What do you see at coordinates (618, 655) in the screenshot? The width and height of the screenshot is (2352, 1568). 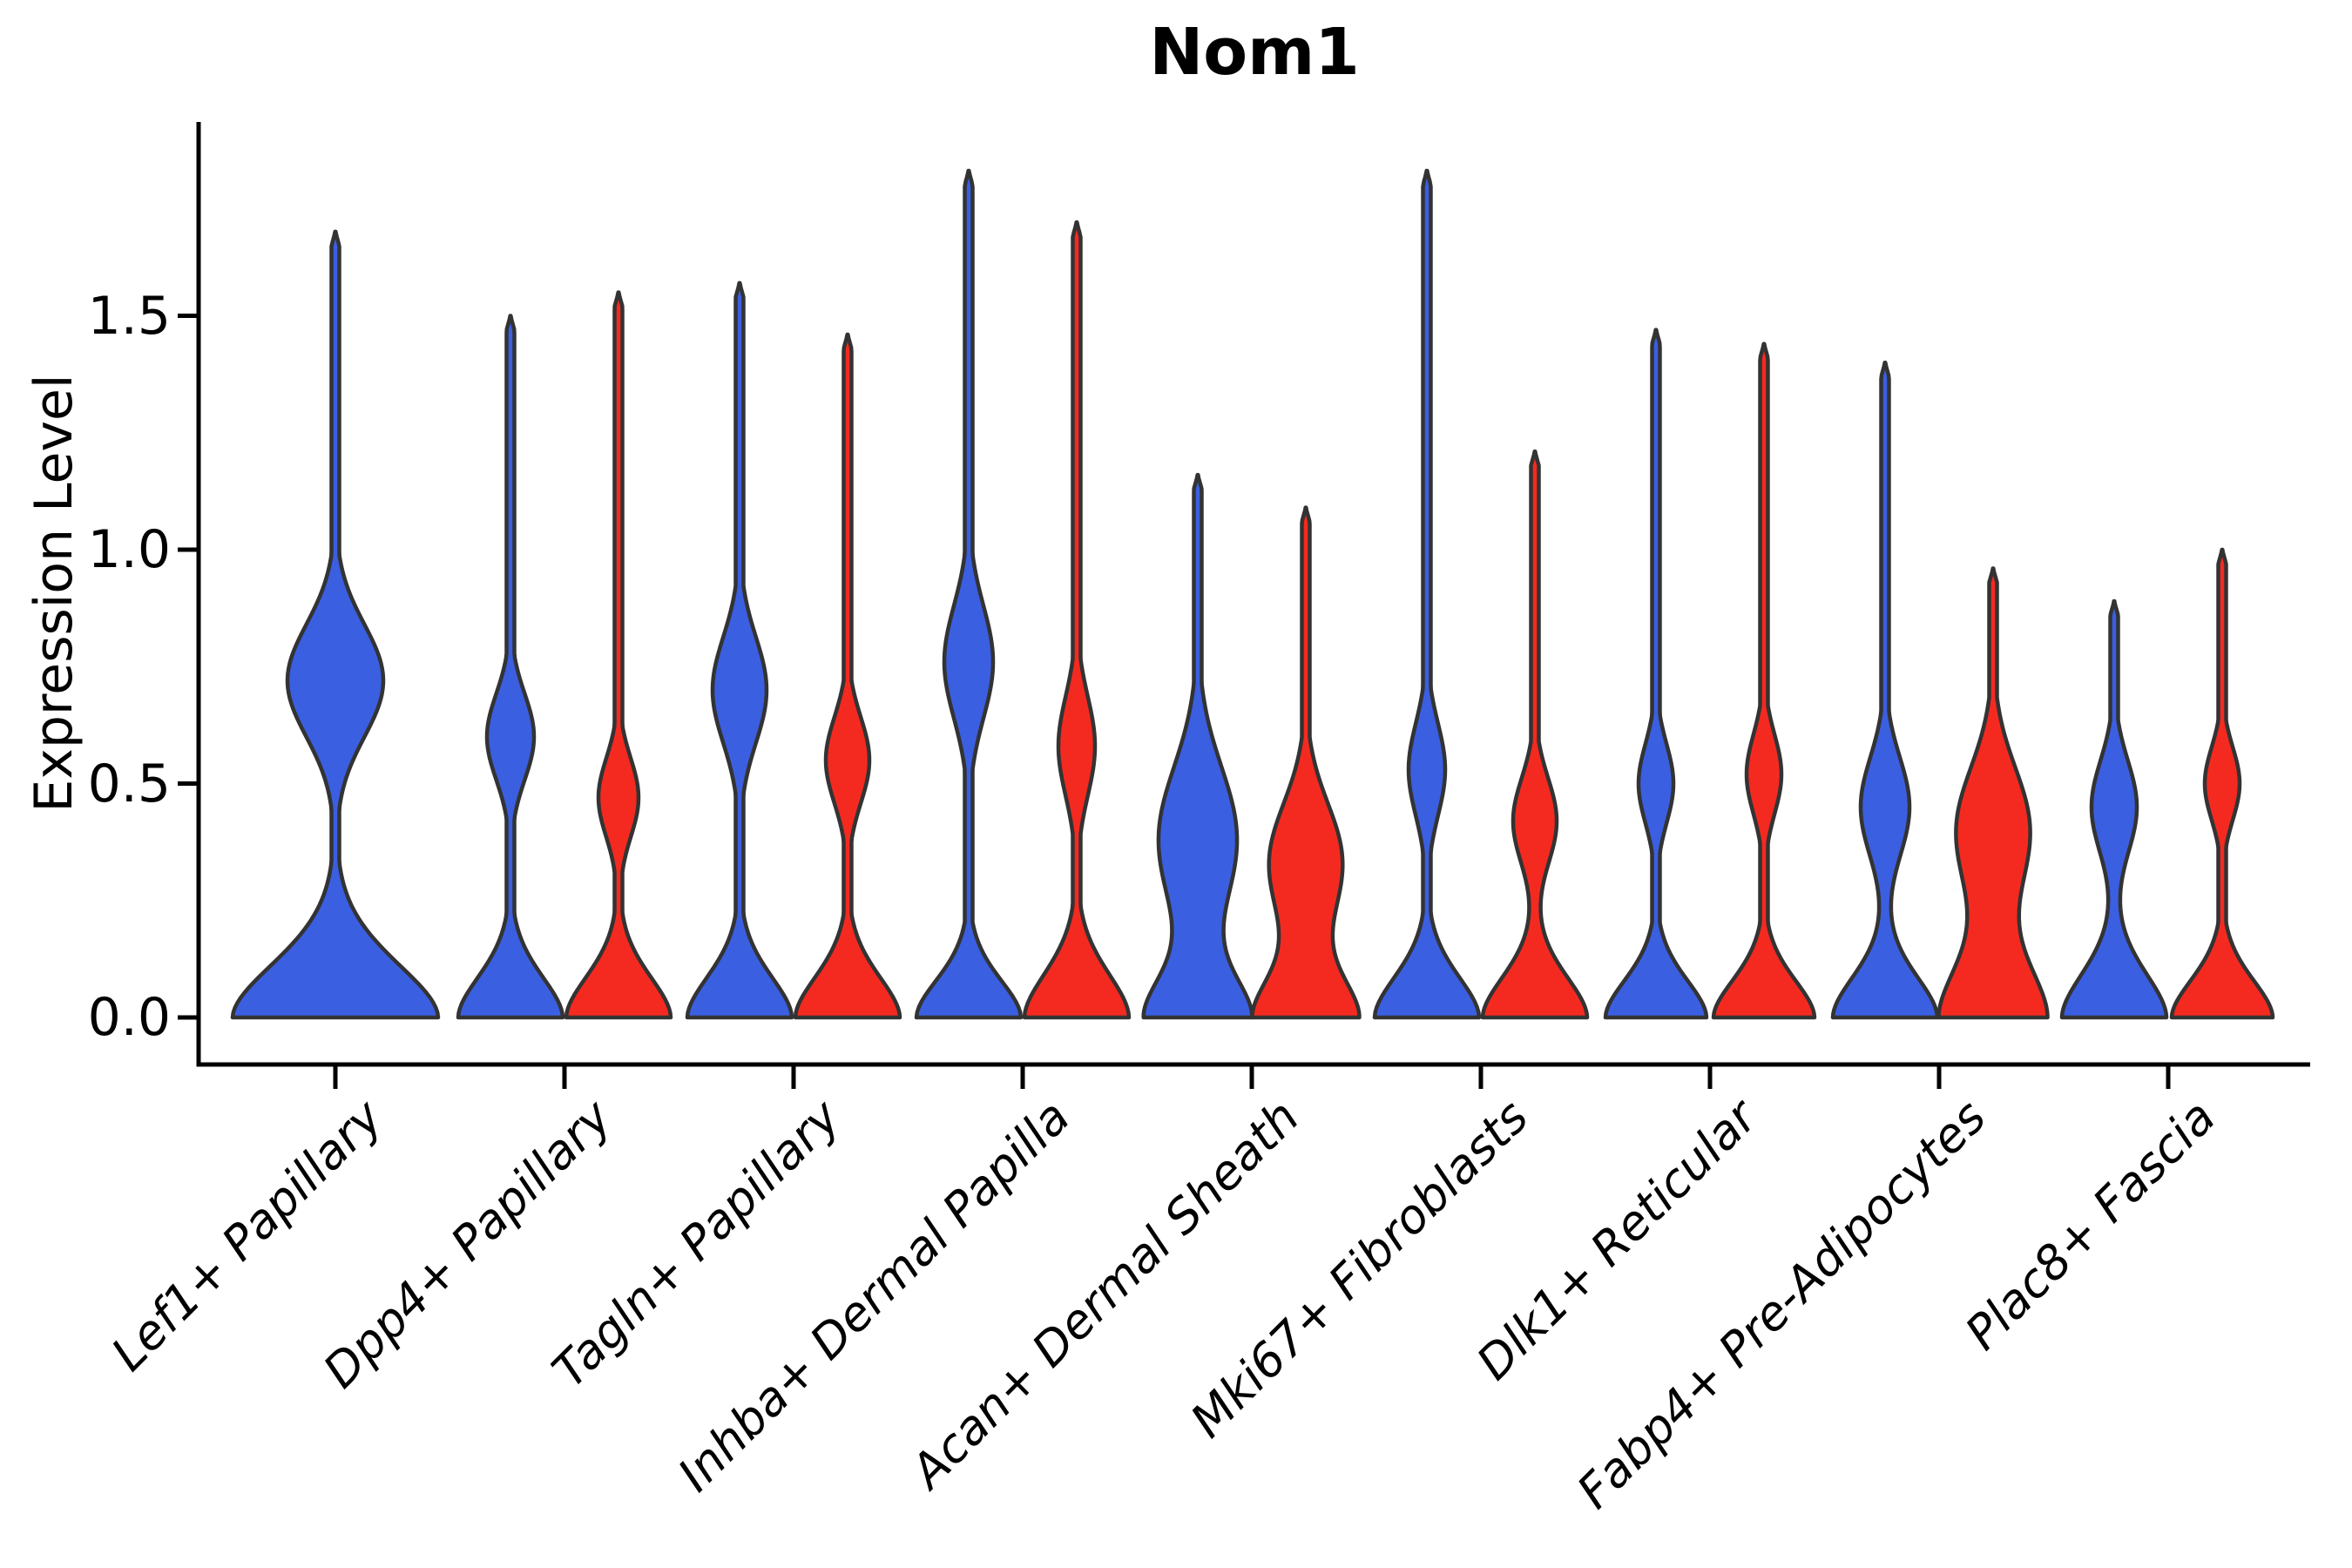 I see `violin-1-red` at bounding box center [618, 655].